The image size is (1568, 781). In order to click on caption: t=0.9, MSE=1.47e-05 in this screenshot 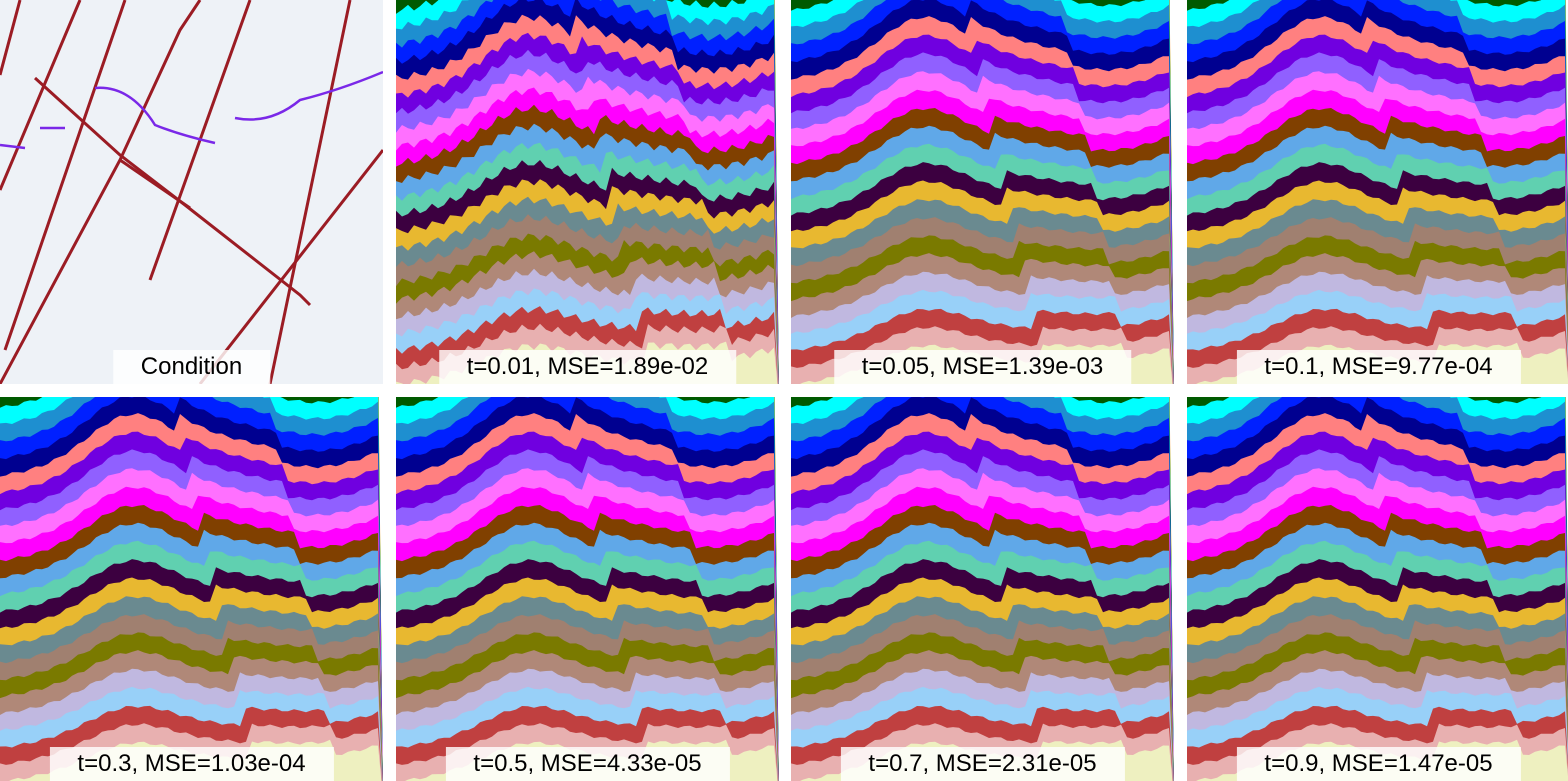, I will do `click(1378, 764)`.